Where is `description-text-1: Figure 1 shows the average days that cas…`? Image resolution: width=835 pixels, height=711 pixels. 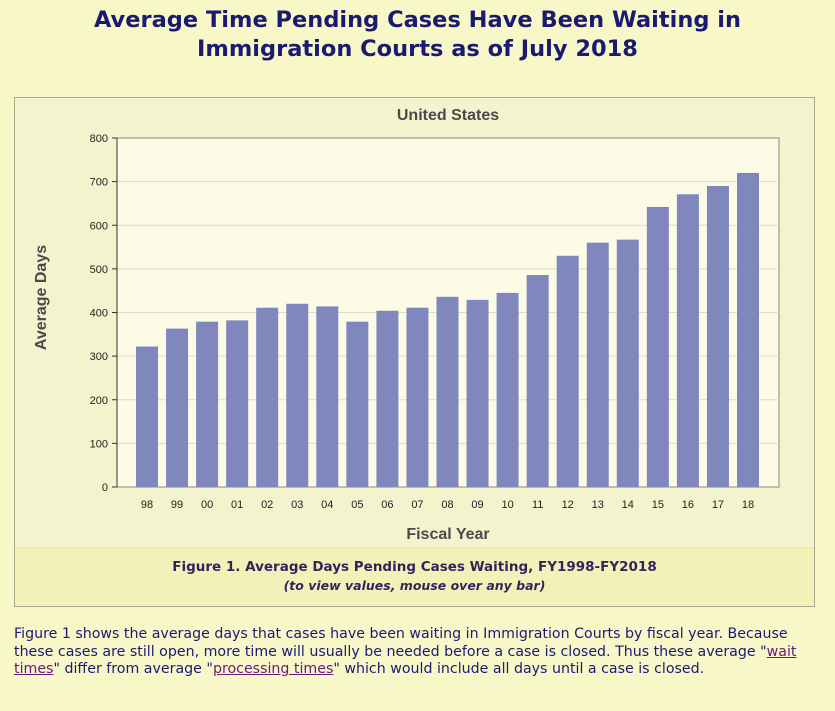
description-text-1: Figure 1 shows the average days that cas… is located at coordinates (401, 643).